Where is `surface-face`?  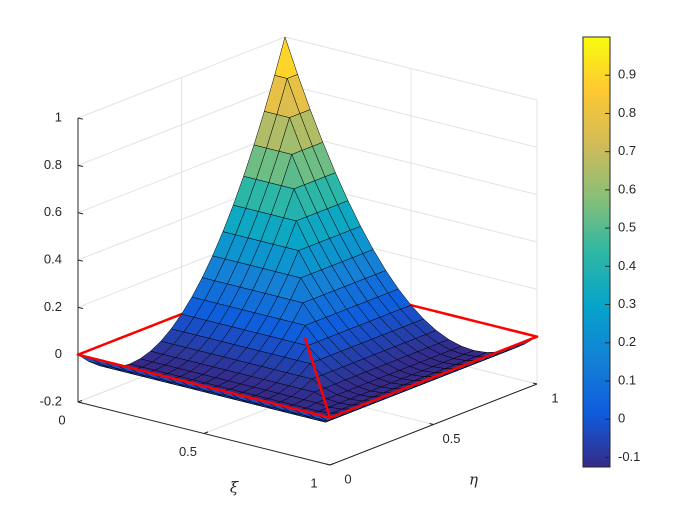
surface-face is located at coordinates (286, 57).